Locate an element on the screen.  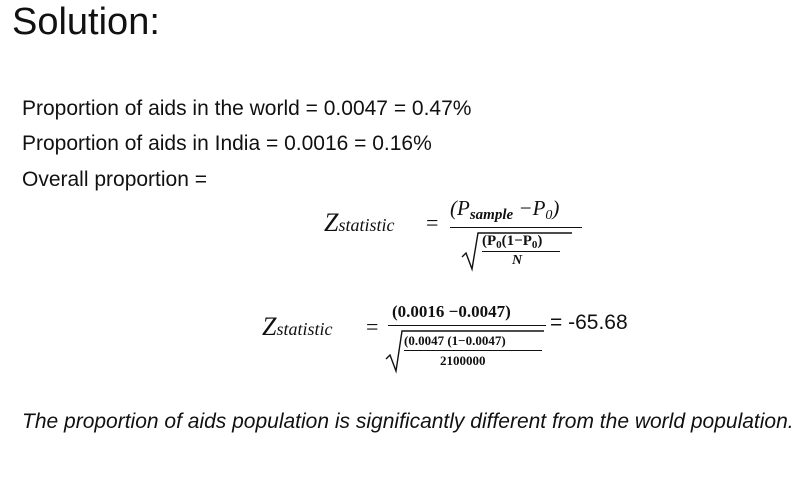
p0-subscript: 0 is located at coordinates (549, 215).